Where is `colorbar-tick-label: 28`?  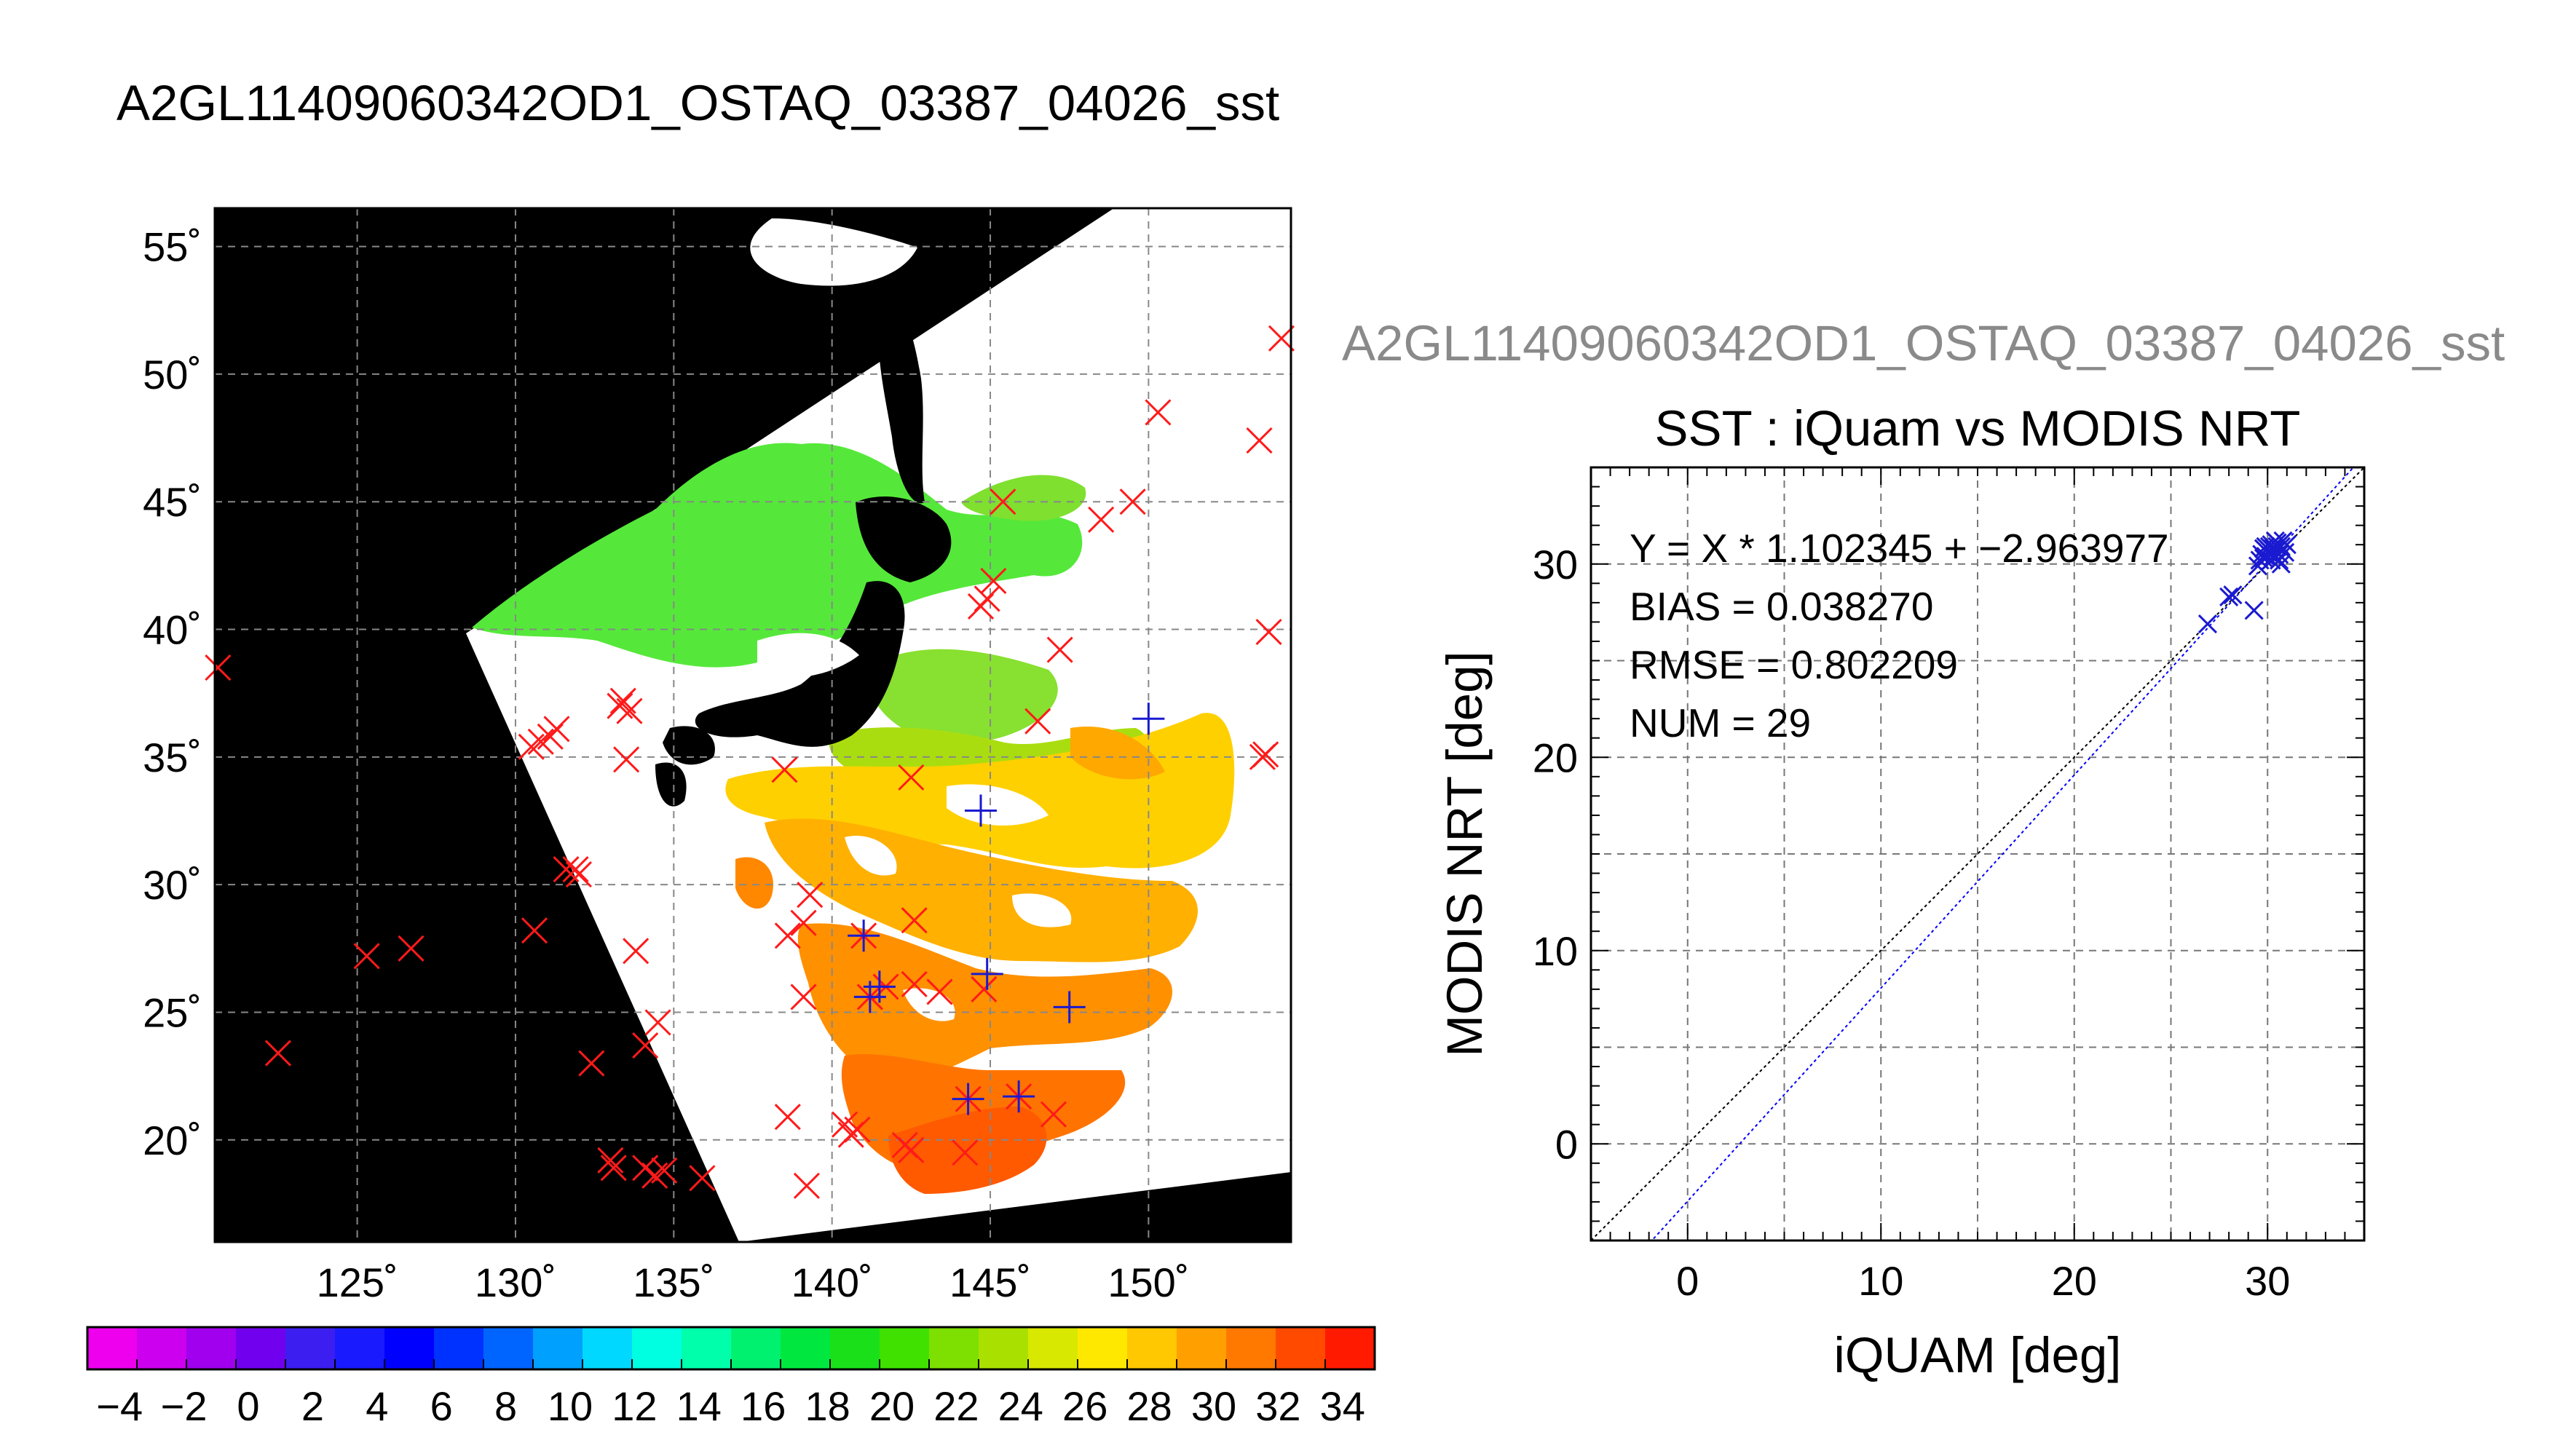
colorbar-tick-label: 28 is located at coordinates (1149, 1406).